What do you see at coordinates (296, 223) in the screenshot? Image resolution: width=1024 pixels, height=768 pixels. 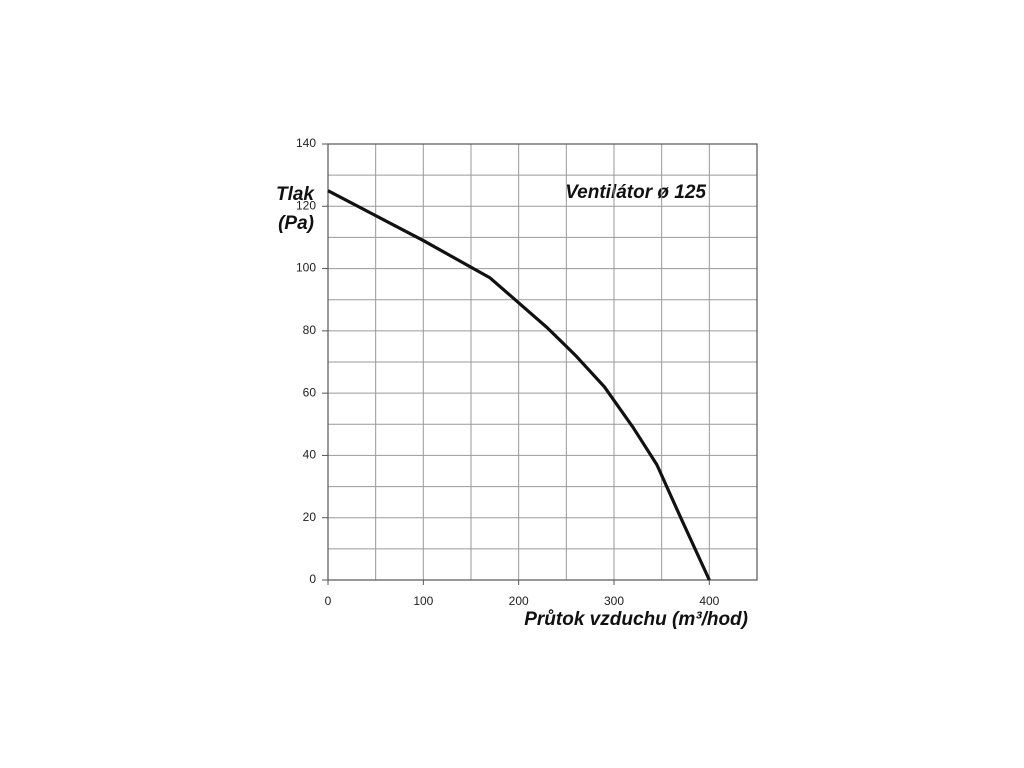 I see `y-axis-label: (Pa)` at bounding box center [296, 223].